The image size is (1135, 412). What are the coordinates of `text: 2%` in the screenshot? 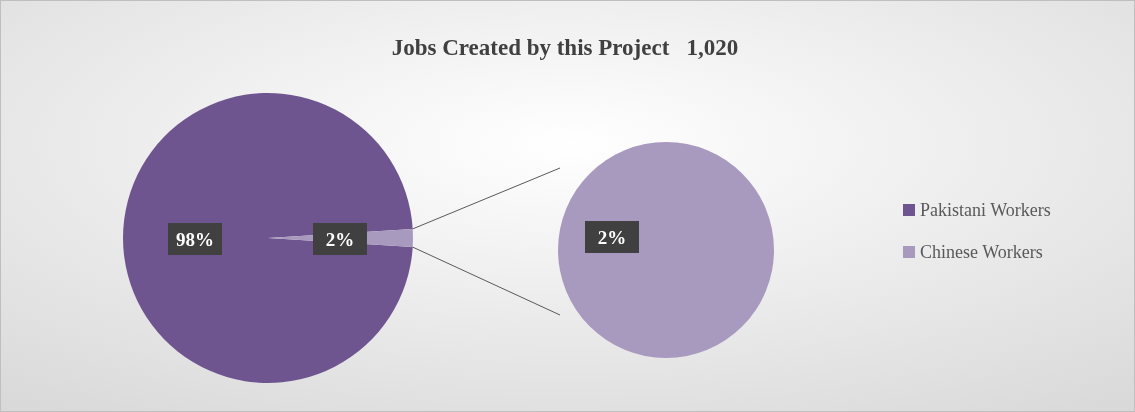 It's located at (612, 237).